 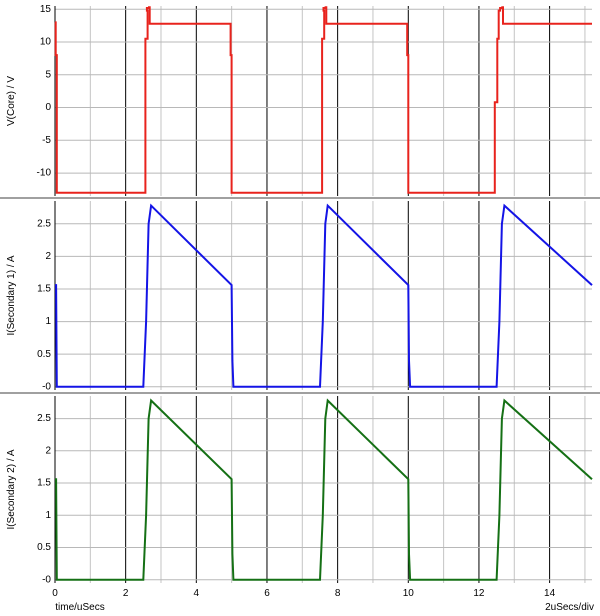 I want to click on y-tick-label: 0, so click(x=48, y=107).